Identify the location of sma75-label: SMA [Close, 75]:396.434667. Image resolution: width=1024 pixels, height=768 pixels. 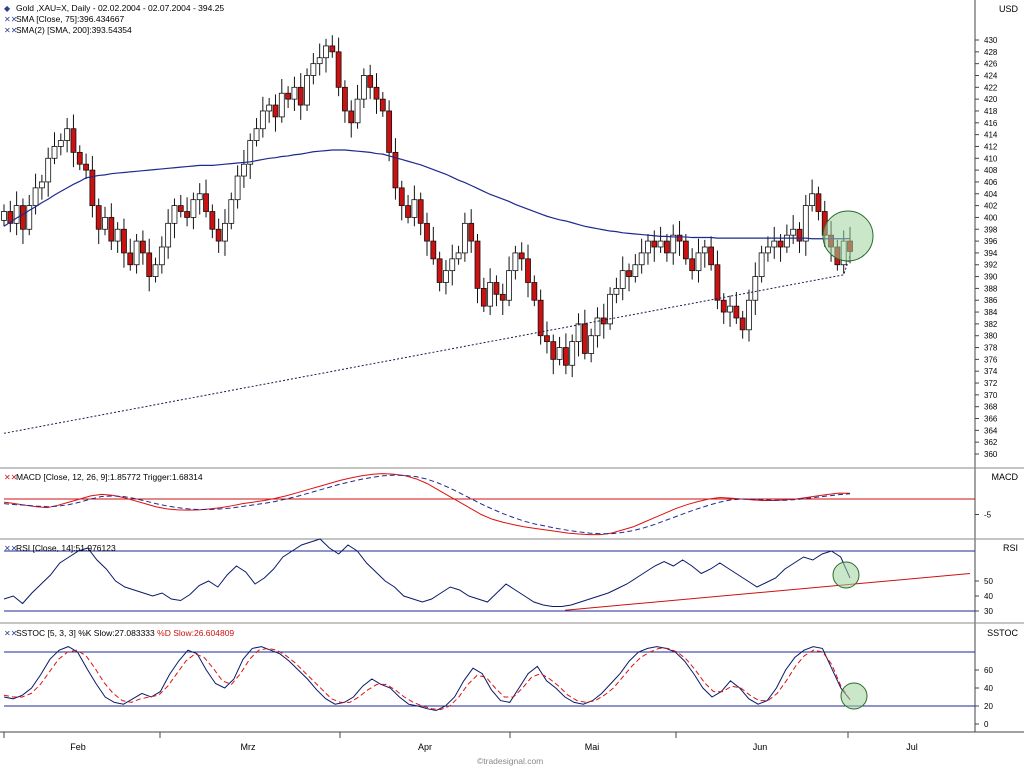
(70, 19).